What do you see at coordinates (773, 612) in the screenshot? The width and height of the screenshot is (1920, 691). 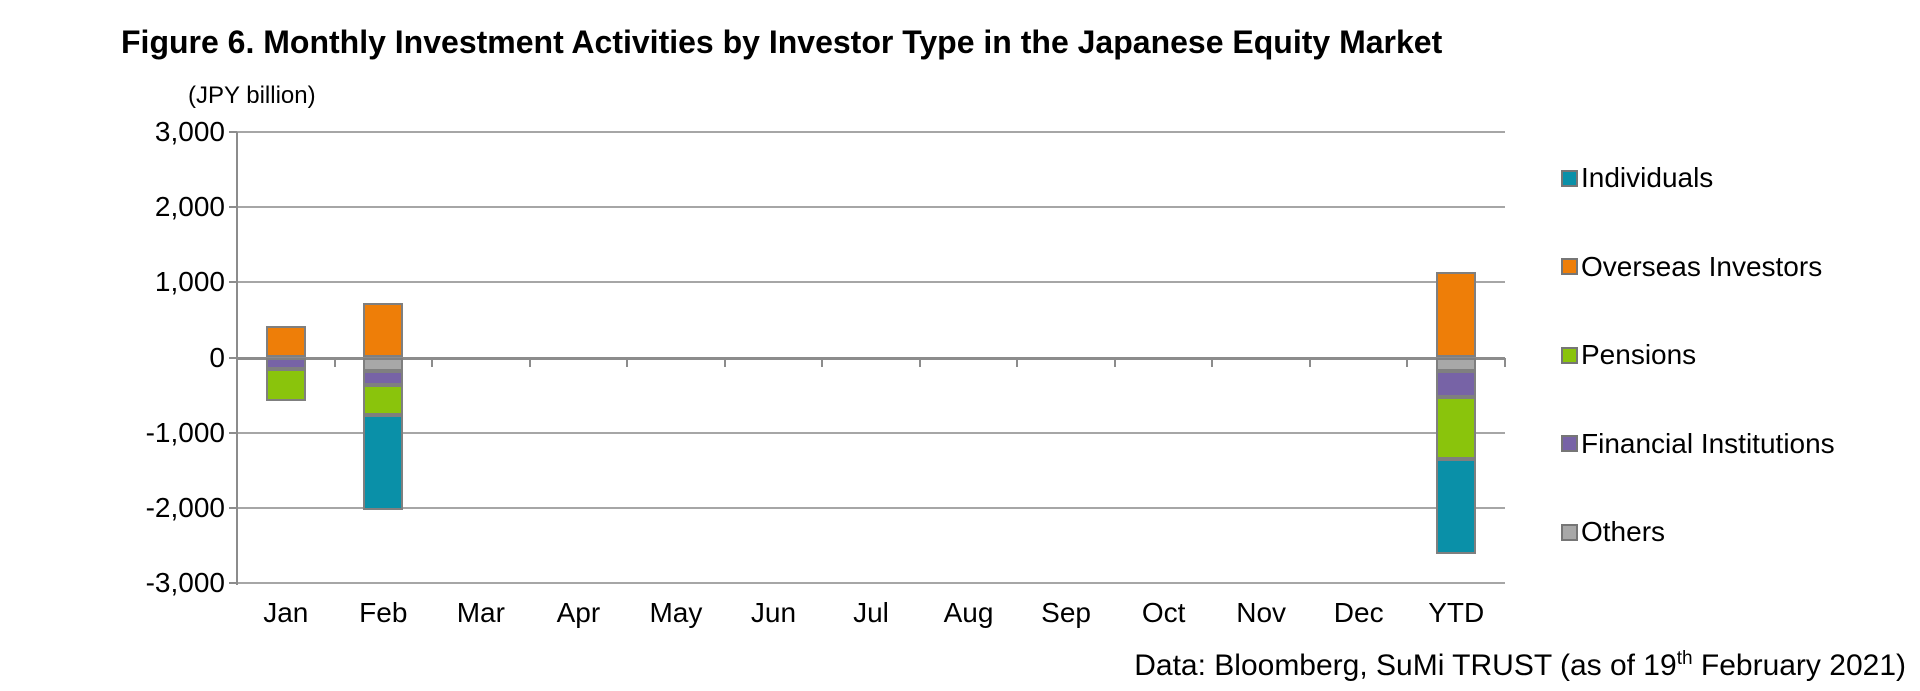 I see `x-axis-label: Jun` at bounding box center [773, 612].